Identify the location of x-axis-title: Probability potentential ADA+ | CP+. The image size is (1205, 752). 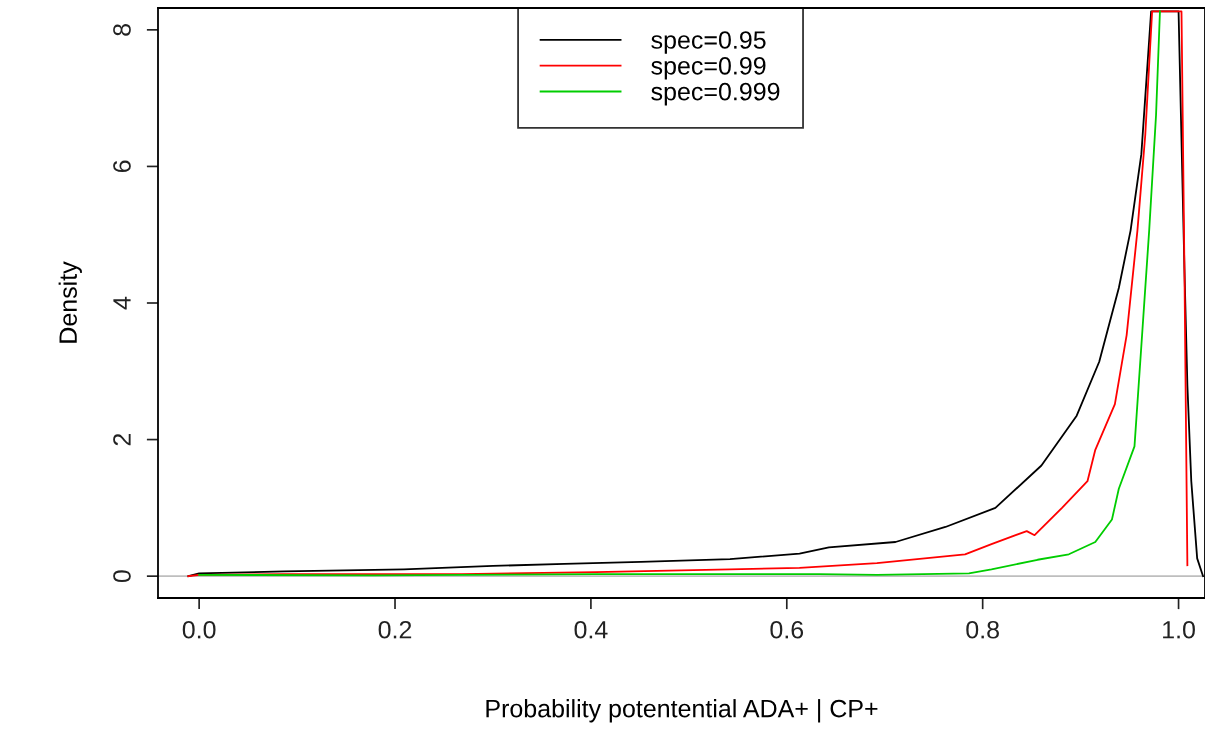
(682, 711).